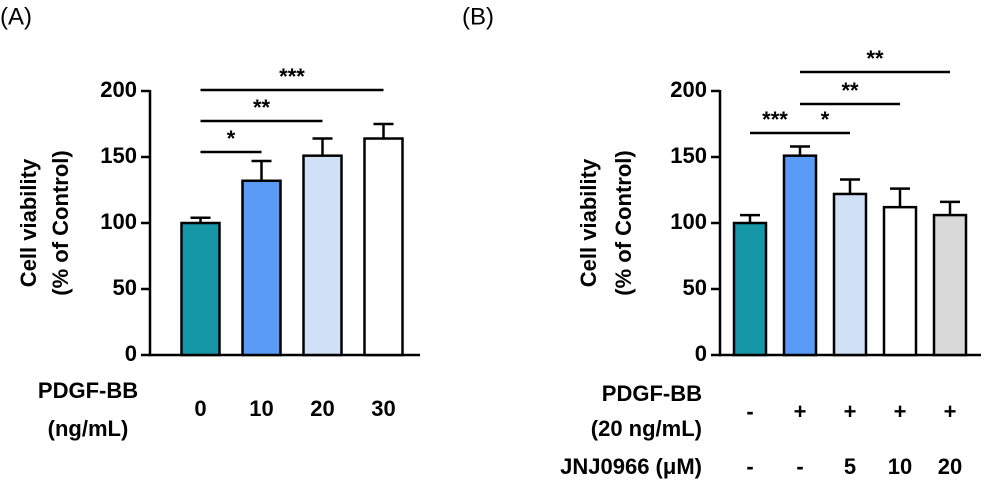 This screenshot has width=986, height=490. I want to click on x-row-label: (ng/mL), so click(88, 428).